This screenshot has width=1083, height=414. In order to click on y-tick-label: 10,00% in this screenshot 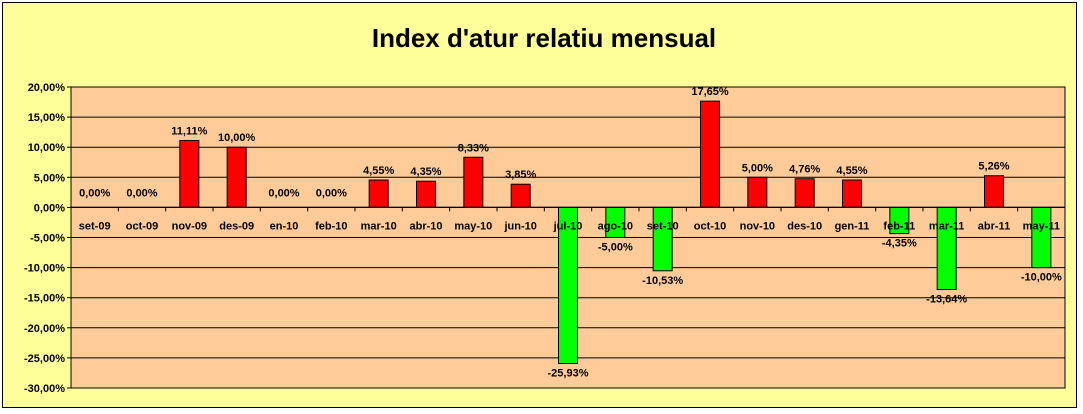, I will do `click(47, 148)`.